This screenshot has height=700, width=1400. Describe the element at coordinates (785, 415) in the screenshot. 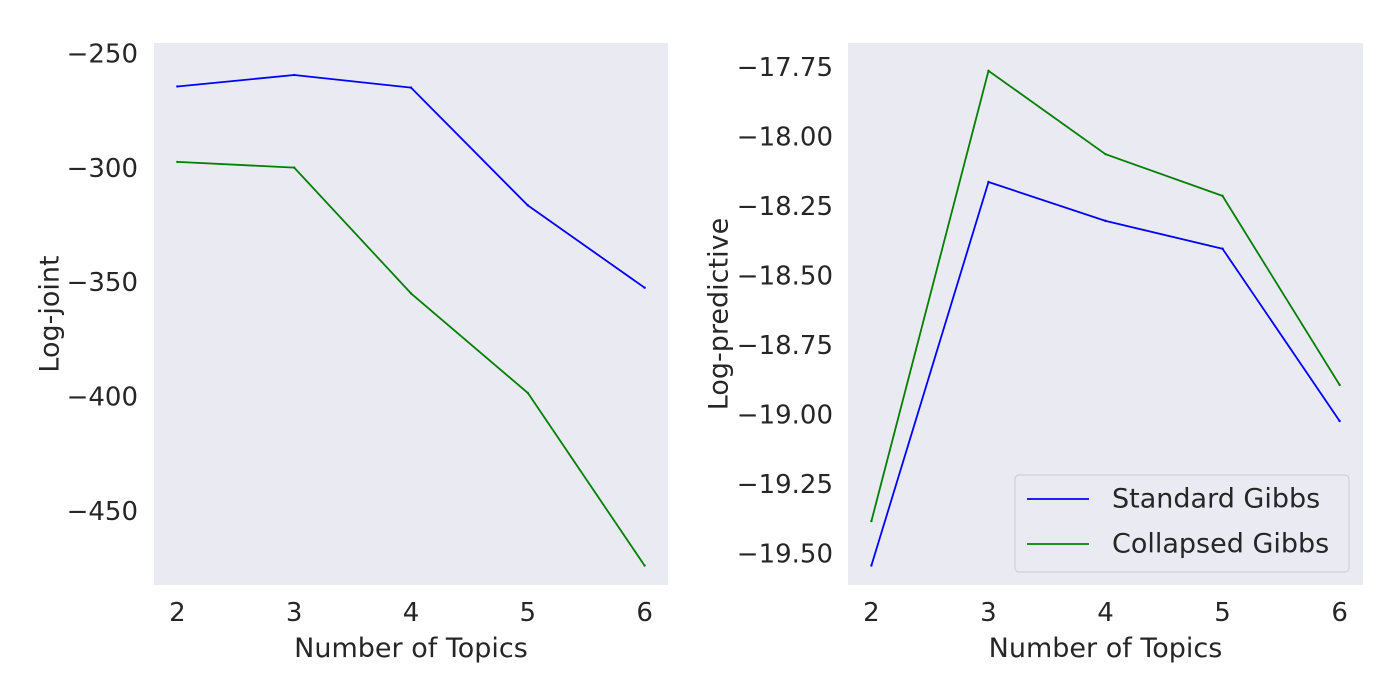

I see `y-tick-label: −19.00` at that location.